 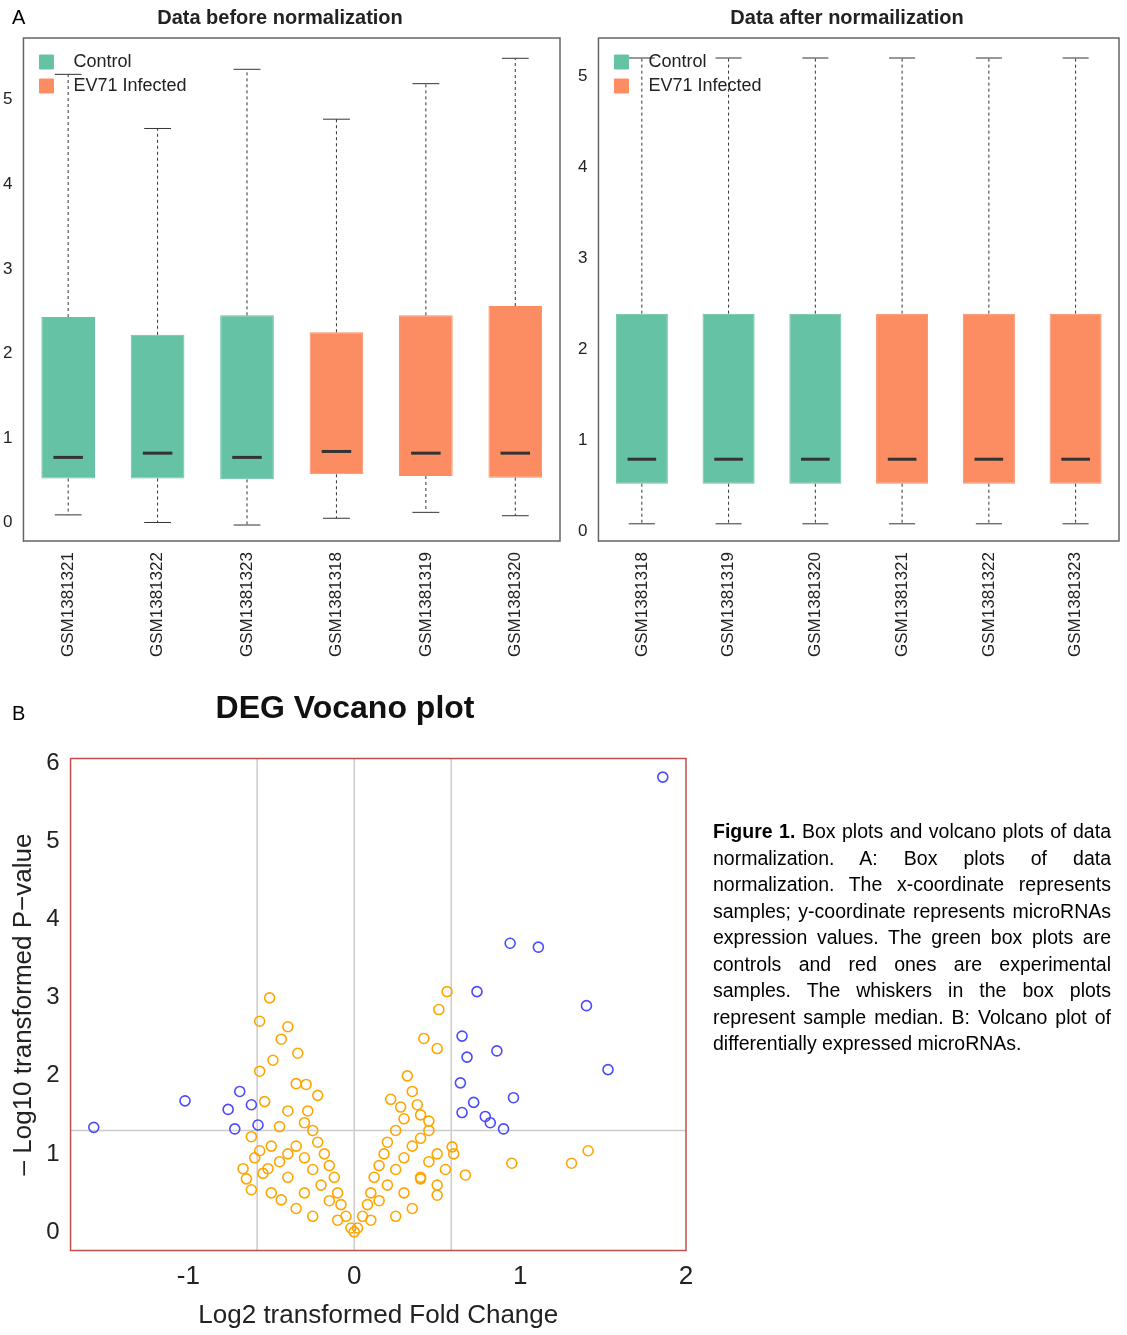 What do you see at coordinates (378, 1313) in the screenshot?
I see `x-axis-title: Log2 transformed Fold Change` at bounding box center [378, 1313].